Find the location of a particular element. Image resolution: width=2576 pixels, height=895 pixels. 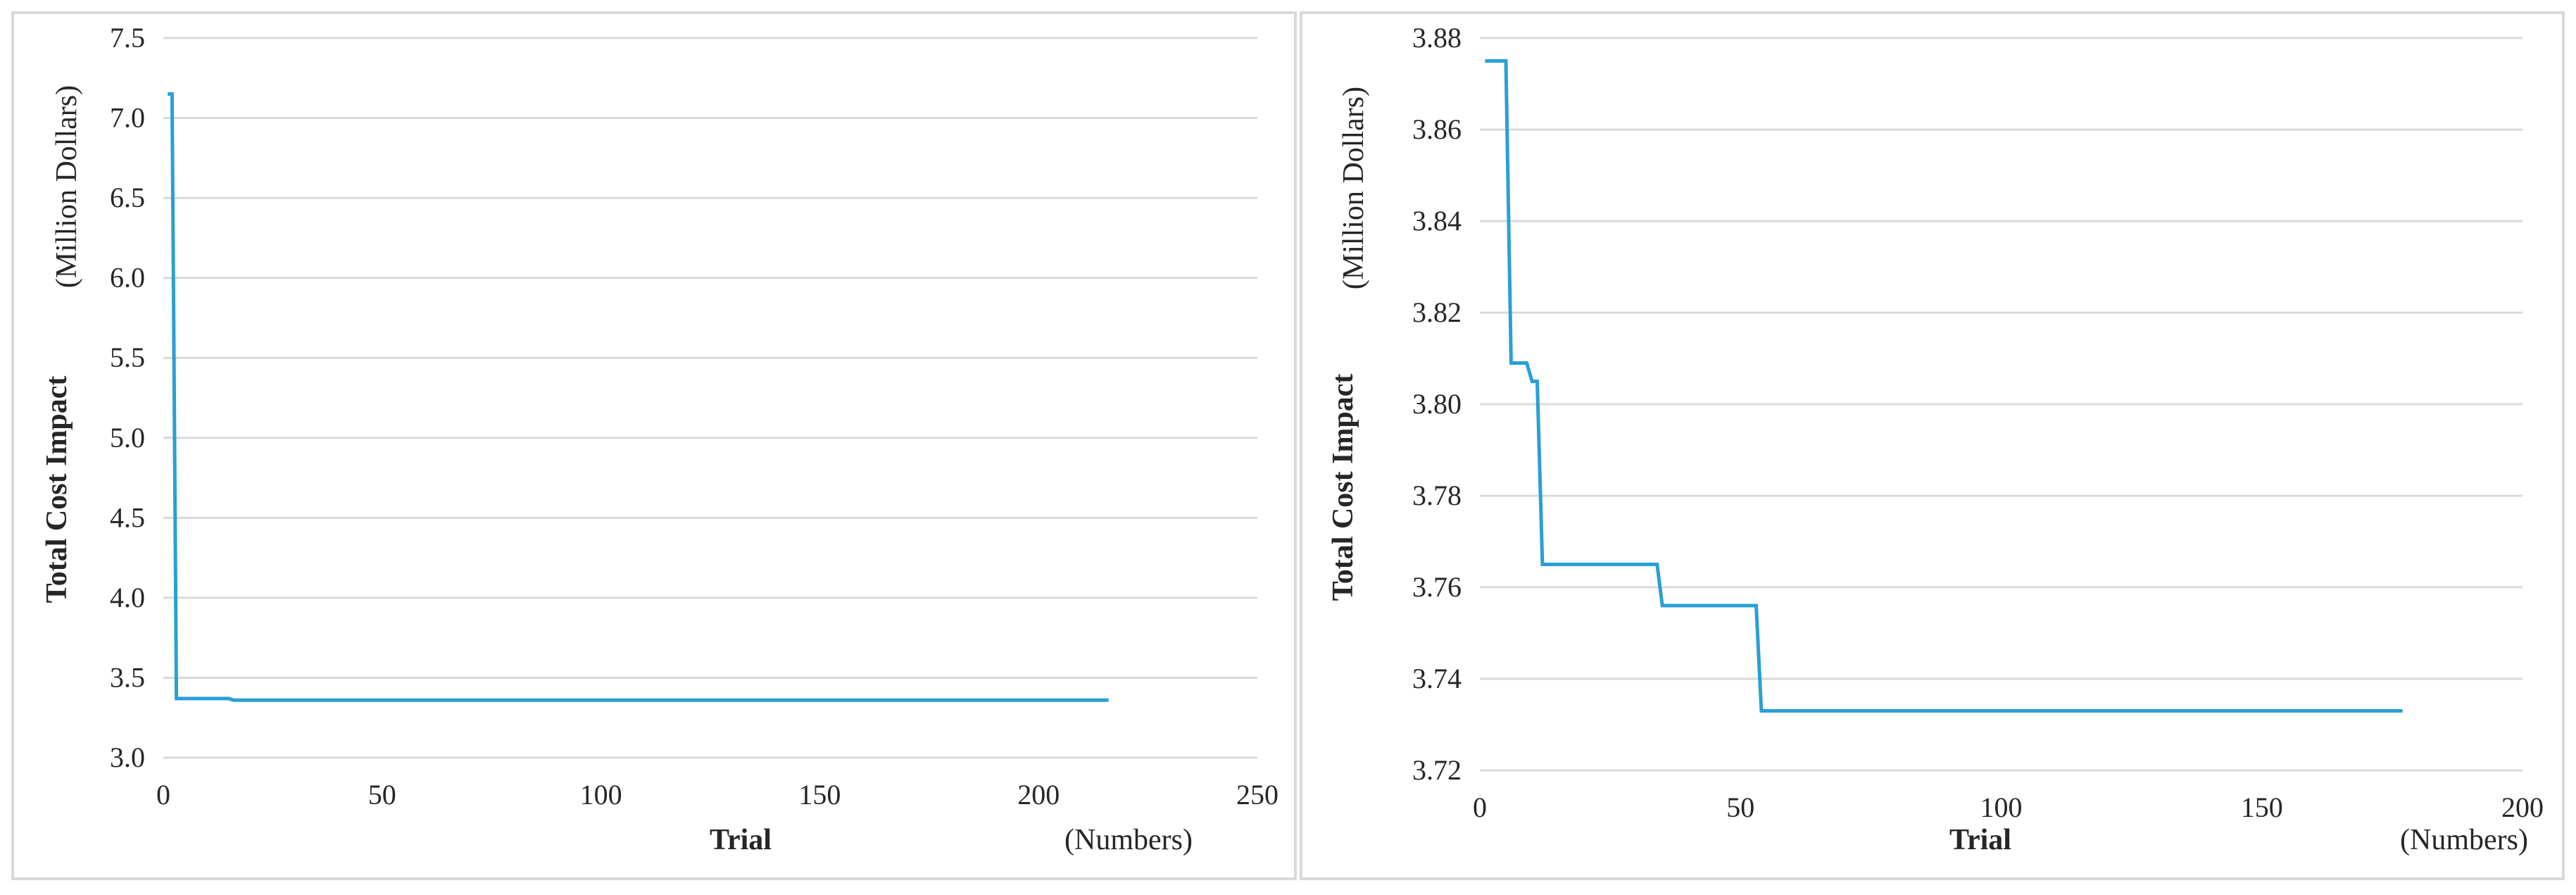

x-tick-label: 250 is located at coordinates (1257, 794).